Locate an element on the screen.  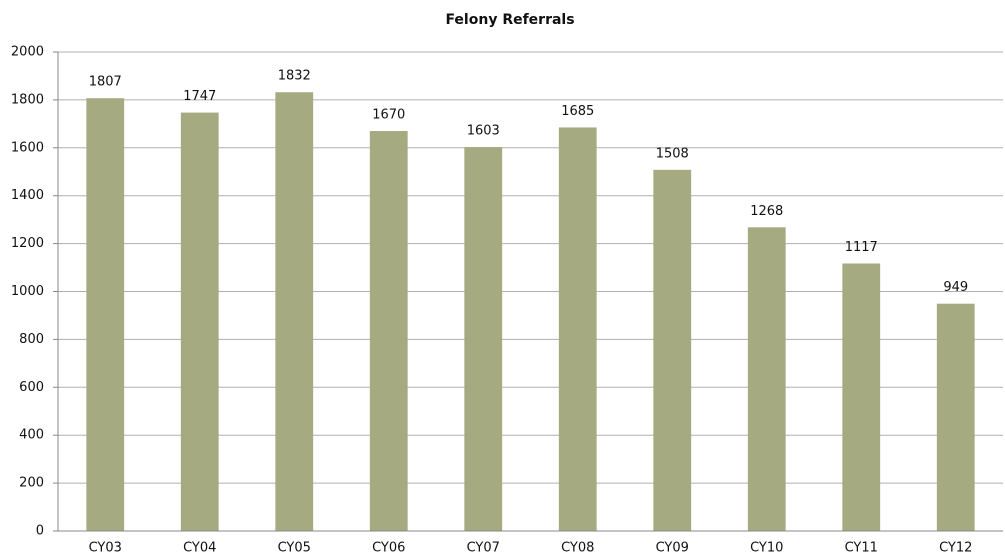
x-tick-label: CY12 is located at coordinates (955, 548).